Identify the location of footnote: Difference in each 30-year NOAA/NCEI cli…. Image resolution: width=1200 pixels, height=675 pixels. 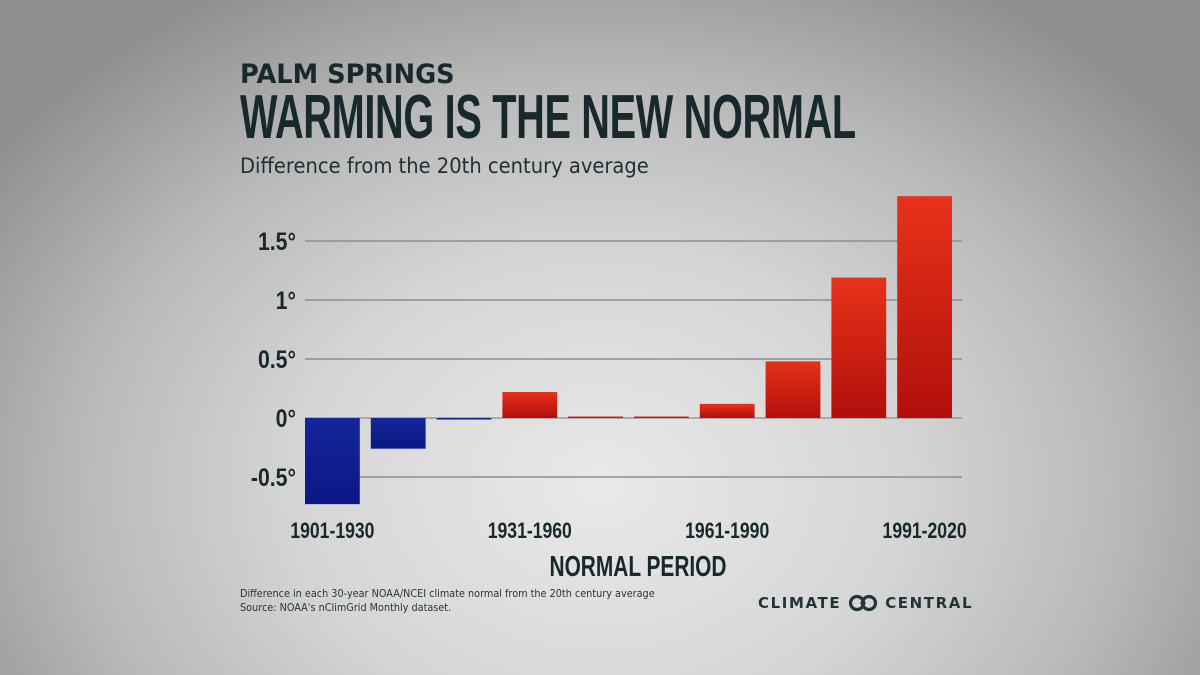
(447, 601).